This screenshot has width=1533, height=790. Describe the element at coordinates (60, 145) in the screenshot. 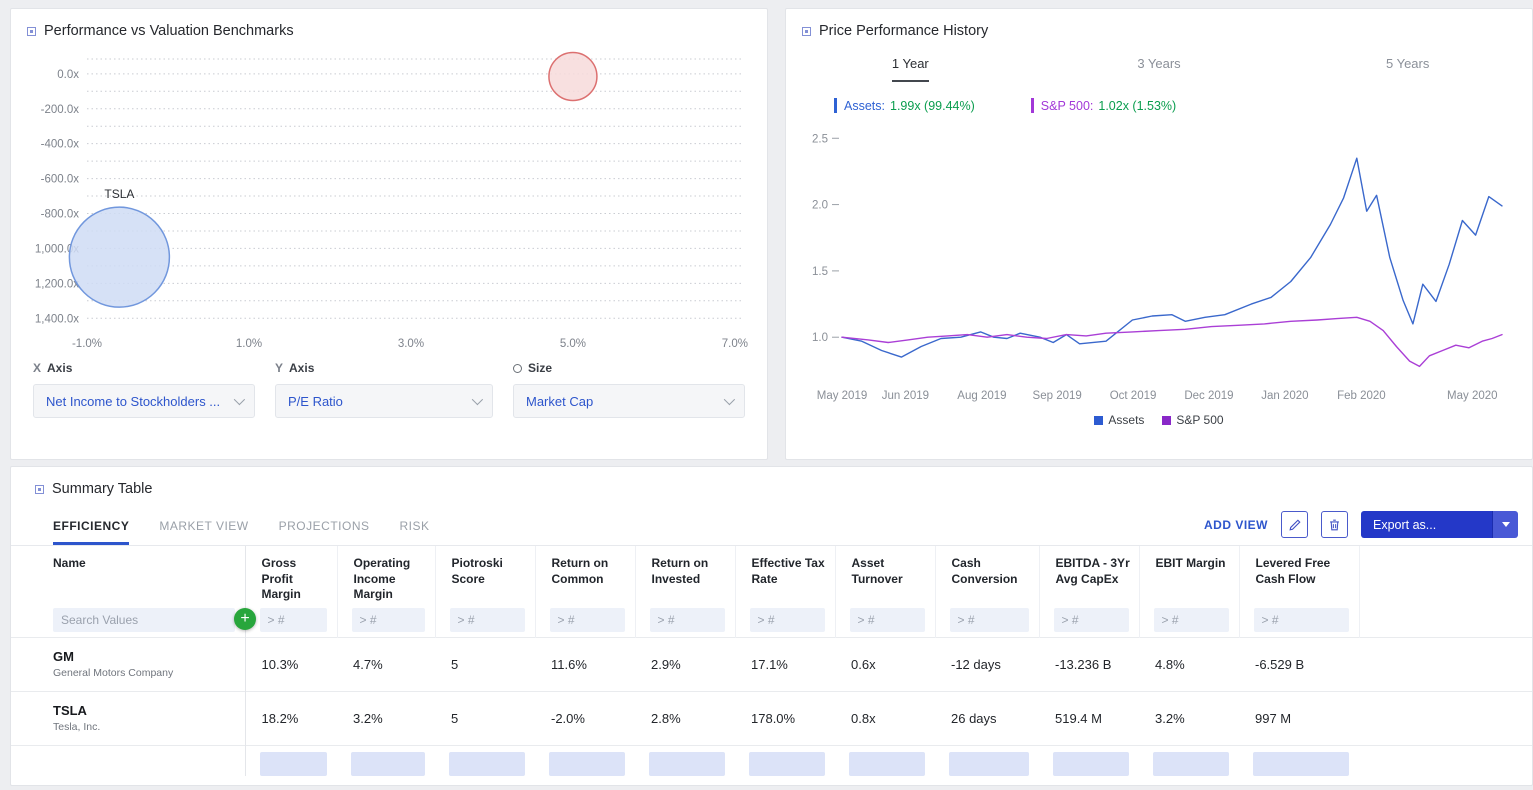

I see `y-tick-label: -400.0x` at that location.